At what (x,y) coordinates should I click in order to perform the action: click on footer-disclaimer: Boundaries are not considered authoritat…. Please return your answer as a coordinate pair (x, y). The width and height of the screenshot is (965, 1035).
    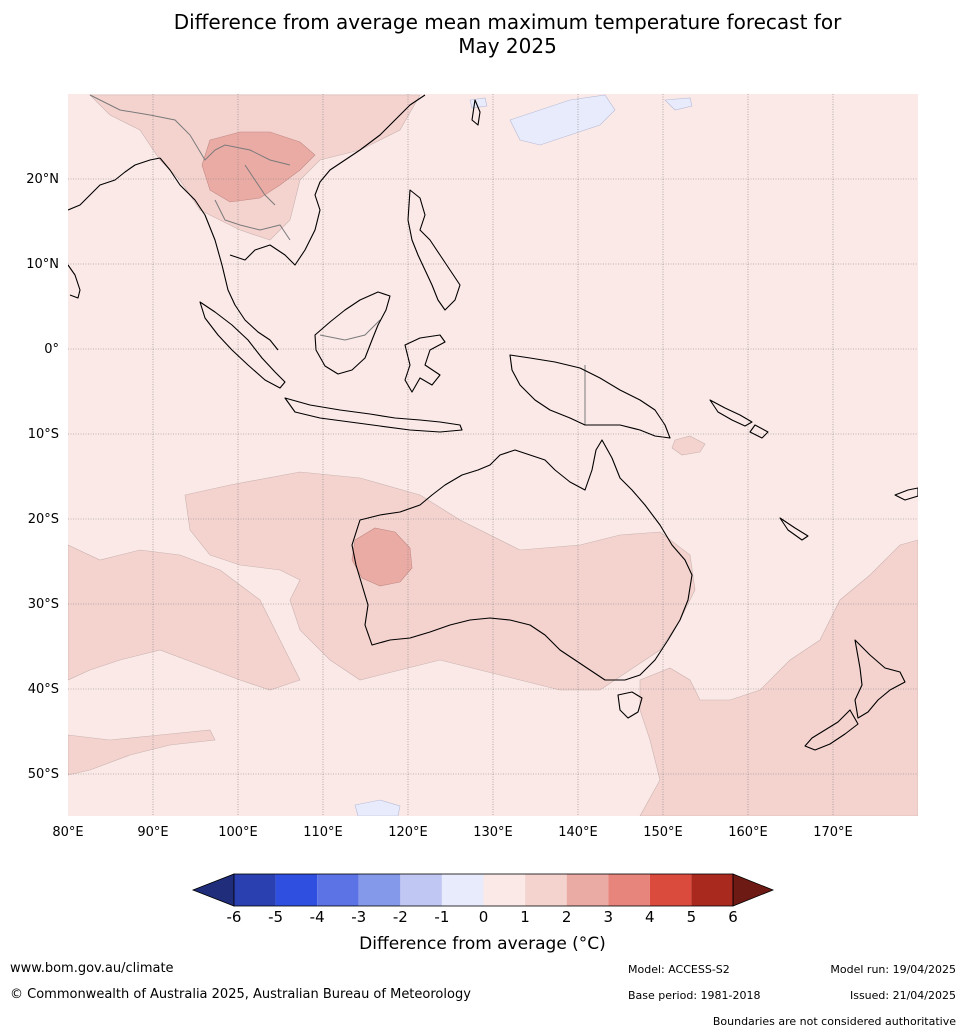
    Looking at the image, I should click on (834, 1021).